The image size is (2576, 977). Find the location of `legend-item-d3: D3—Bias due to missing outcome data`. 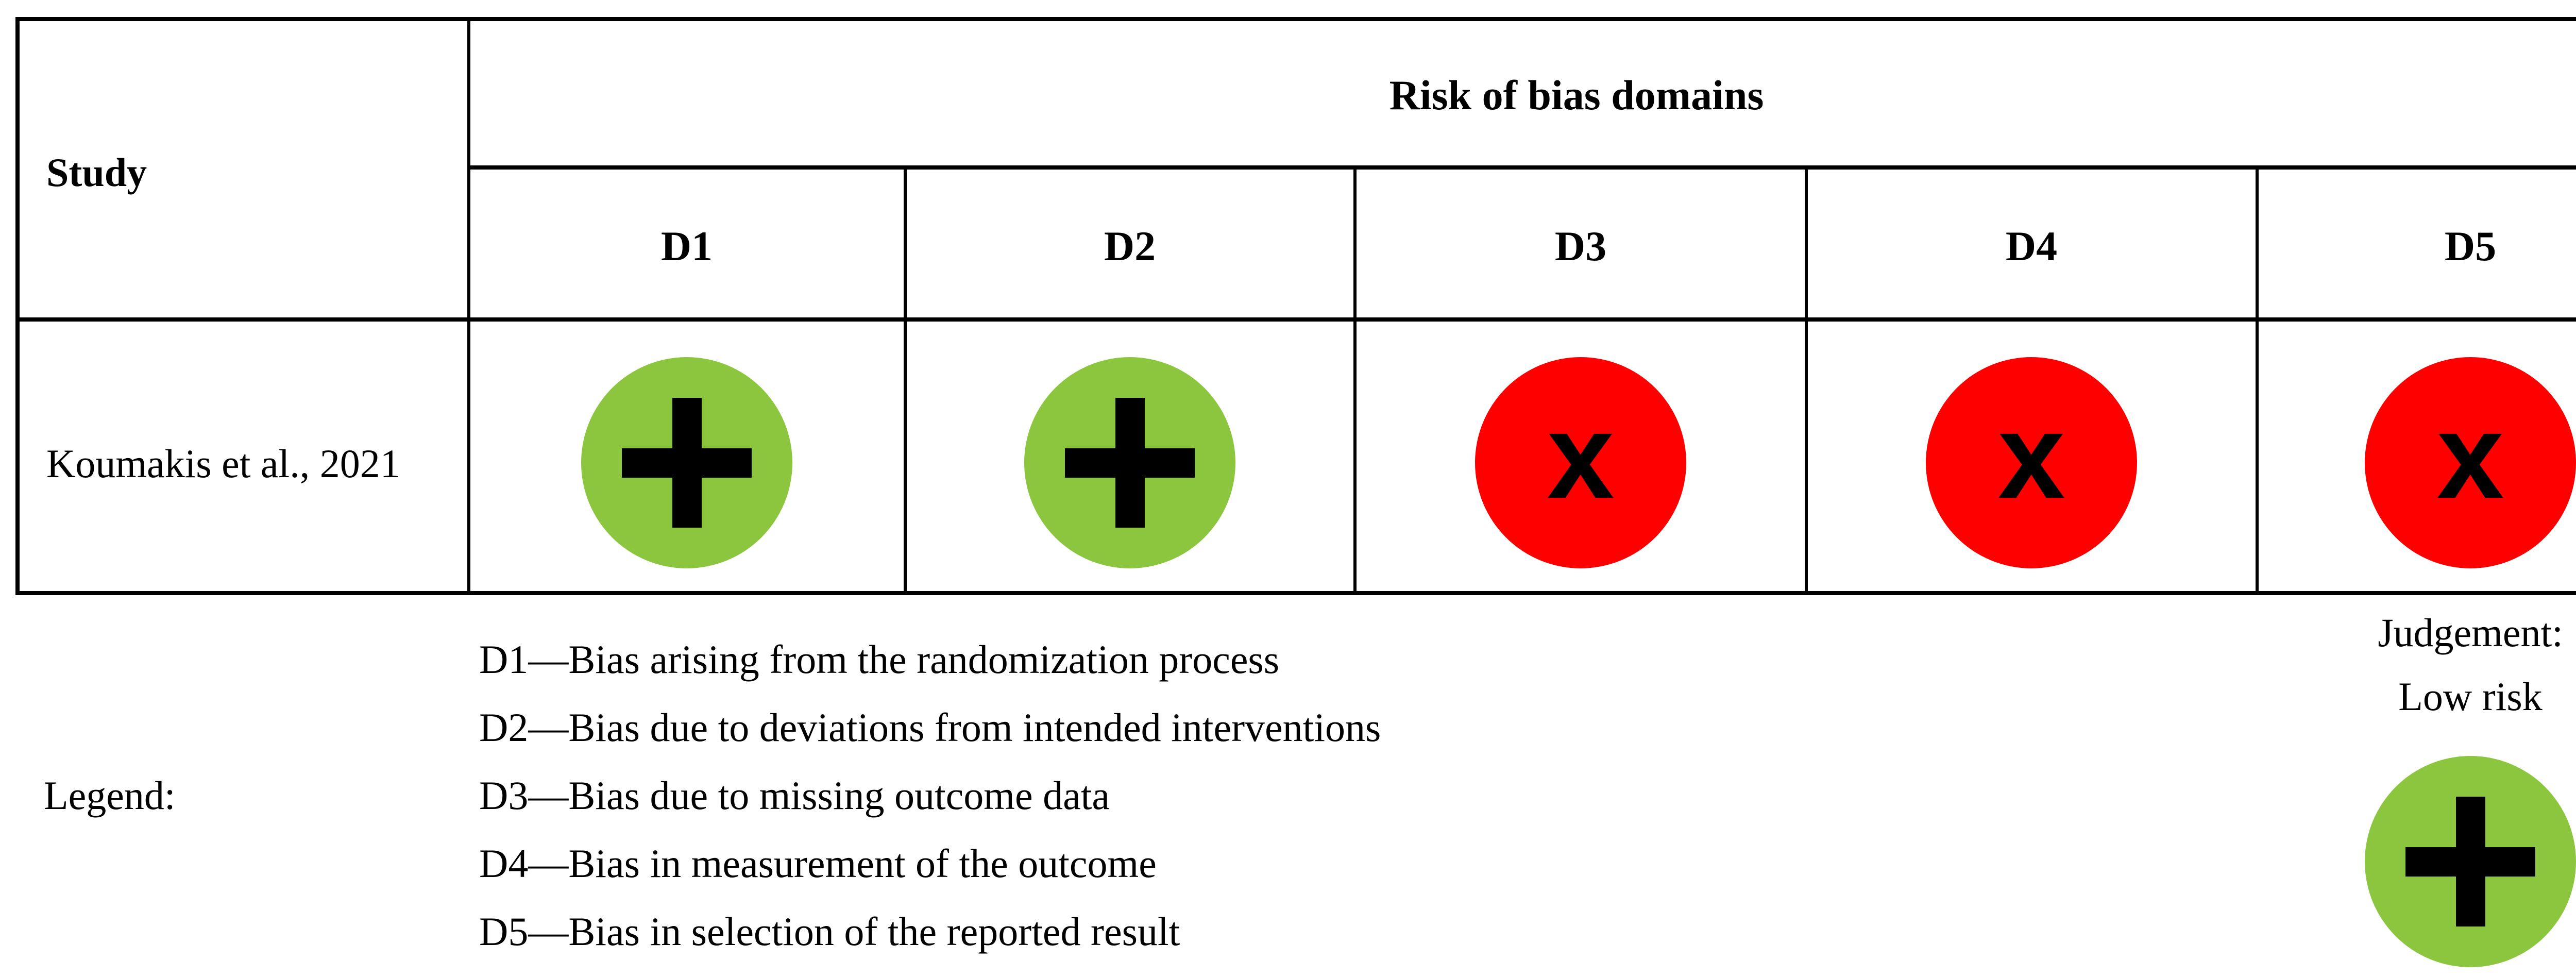

legend-item-d3: D3—Bias due to missing outcome data is located at coordinates (794, 795).